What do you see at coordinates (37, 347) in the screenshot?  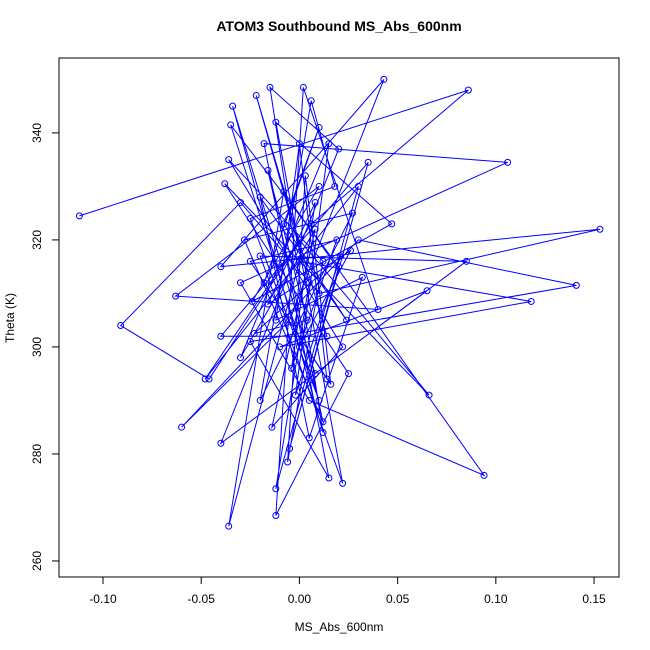 I see `y-tick-label: 300` at bounding box center [37, 347].